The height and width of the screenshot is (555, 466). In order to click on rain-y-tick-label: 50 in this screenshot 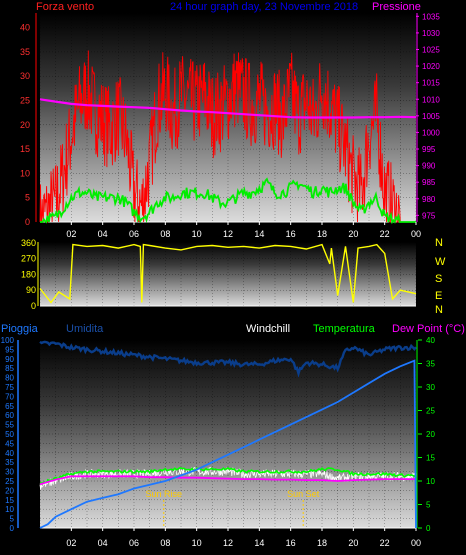, I will do `click(9, 434)`.